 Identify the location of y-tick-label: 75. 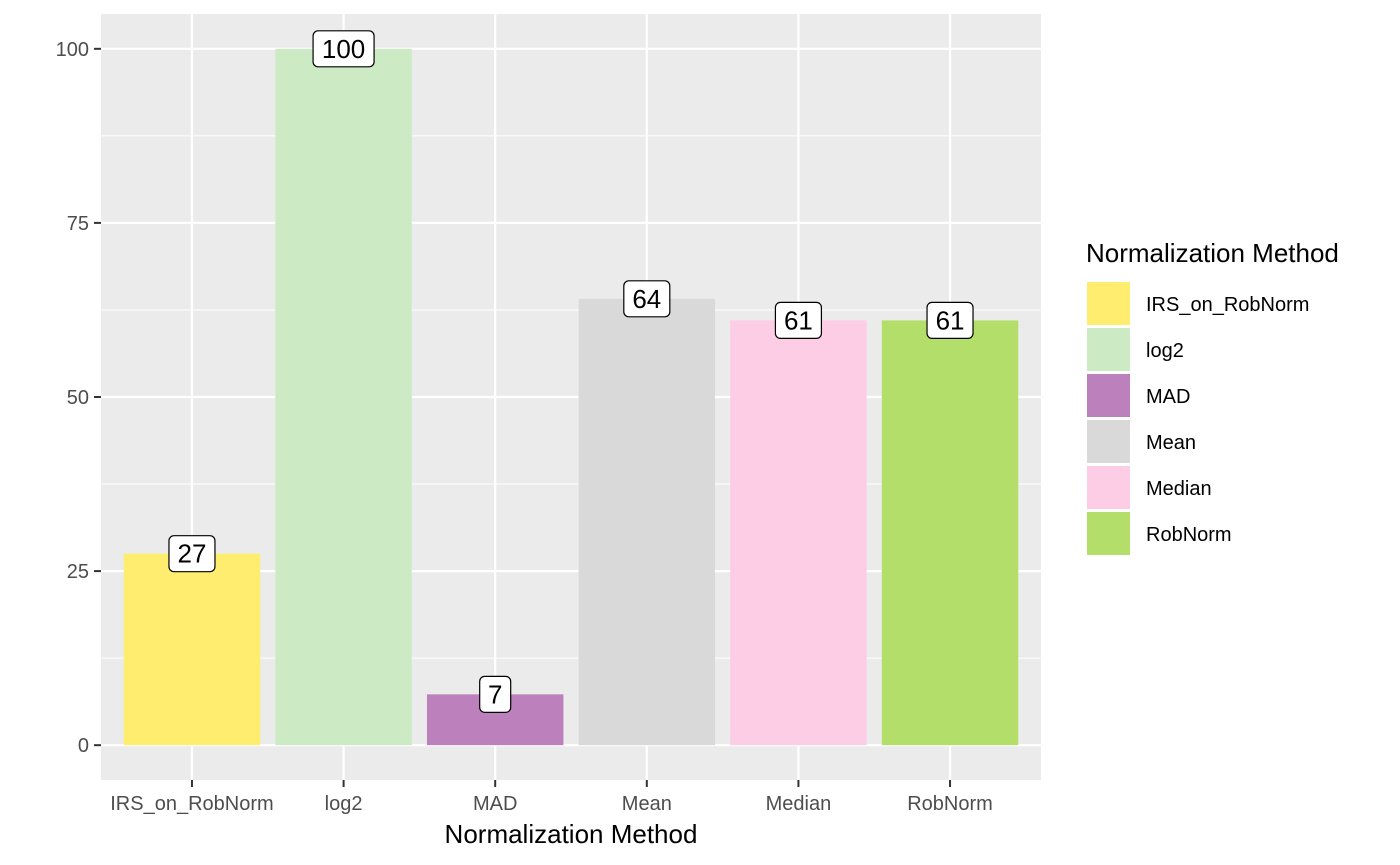
(78, 224).